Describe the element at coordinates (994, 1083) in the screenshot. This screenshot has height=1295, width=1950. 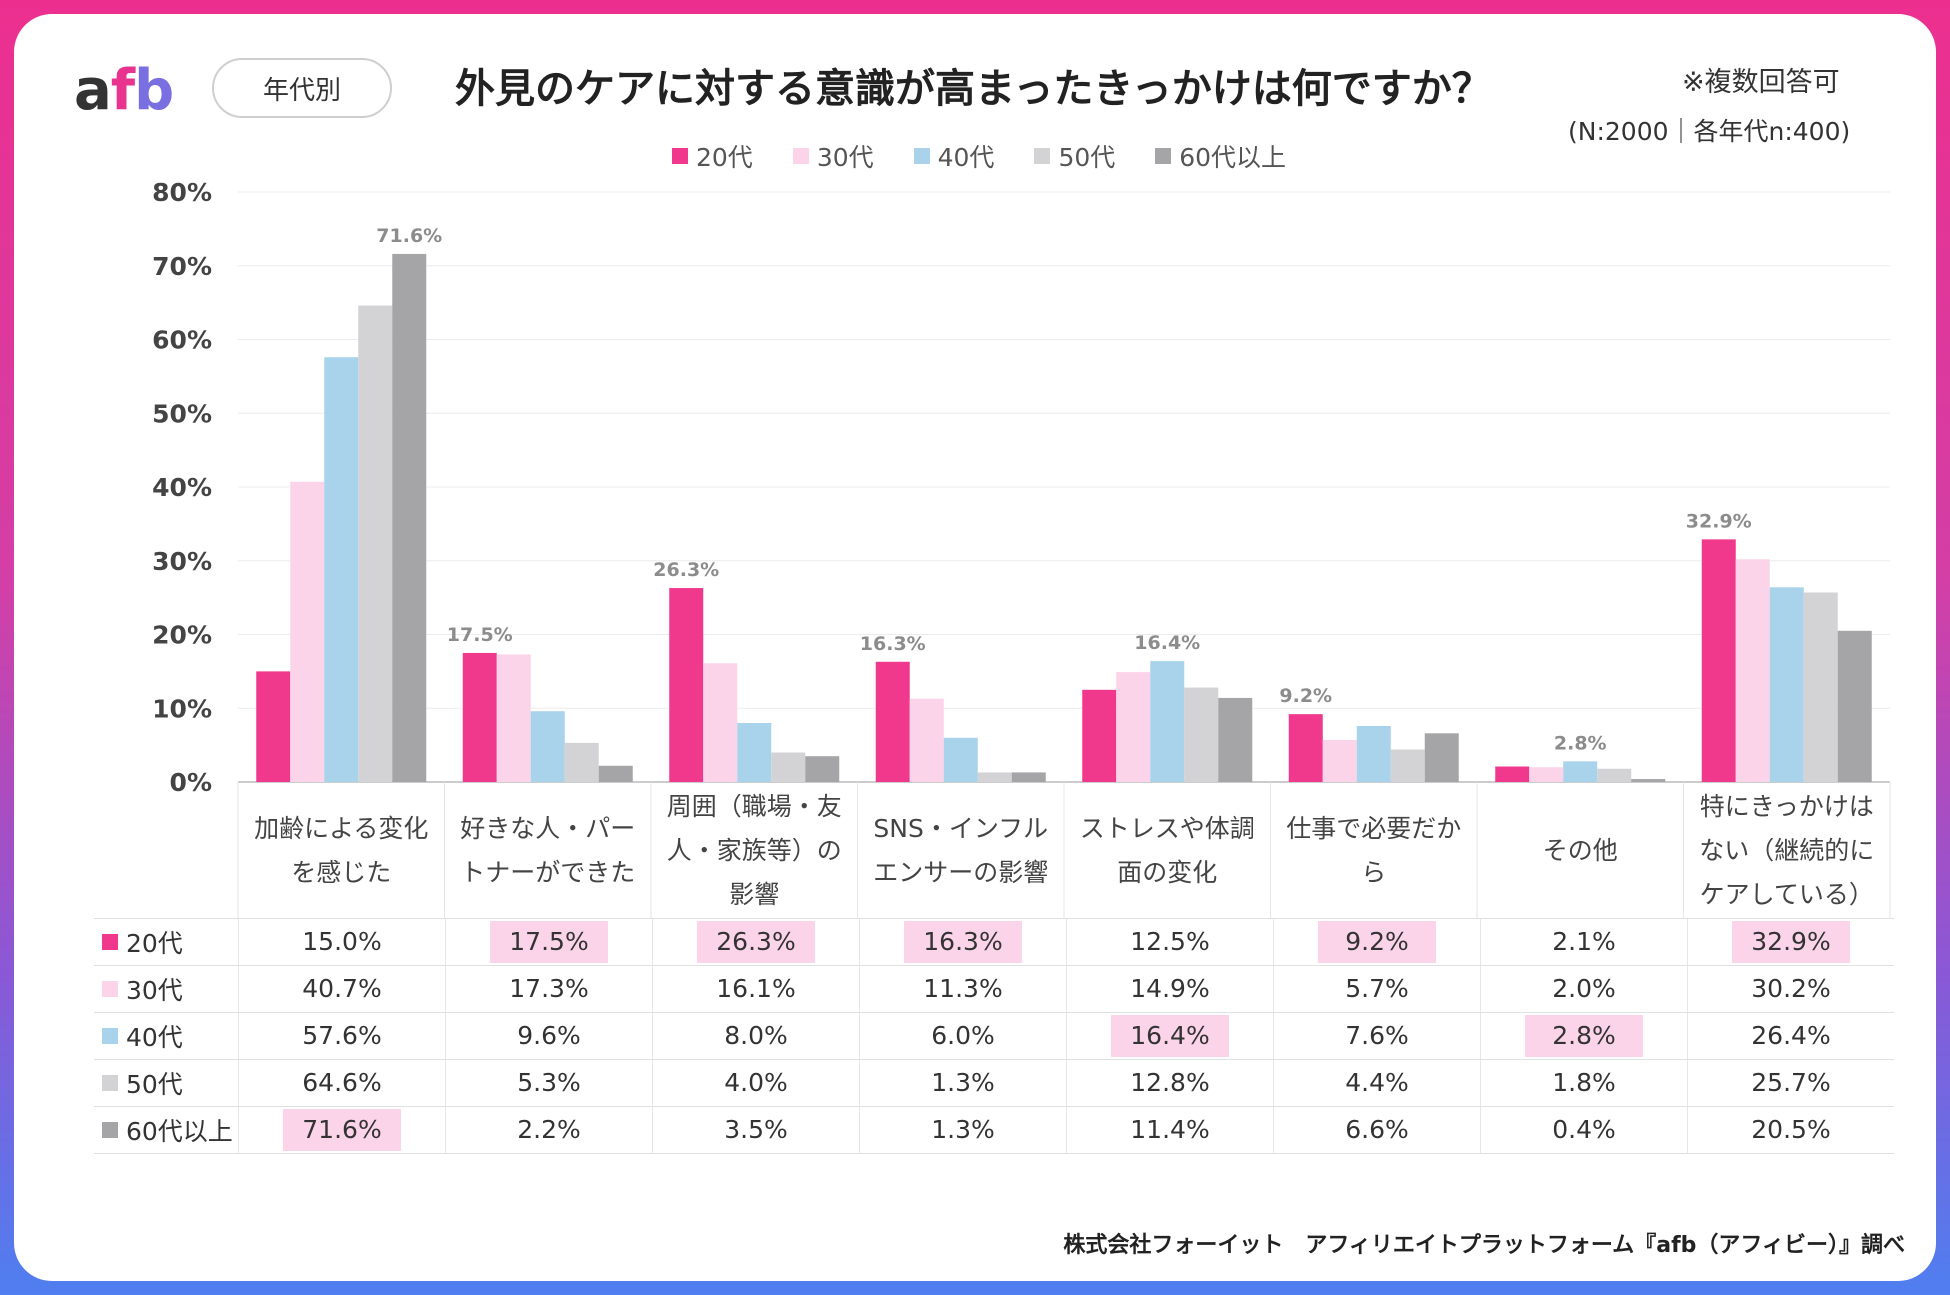
I see `table-row: 50代 64.6% 5.3% 4.0% 1.3% 12.8% 4.4% 1.8% 25.7%` at that location.